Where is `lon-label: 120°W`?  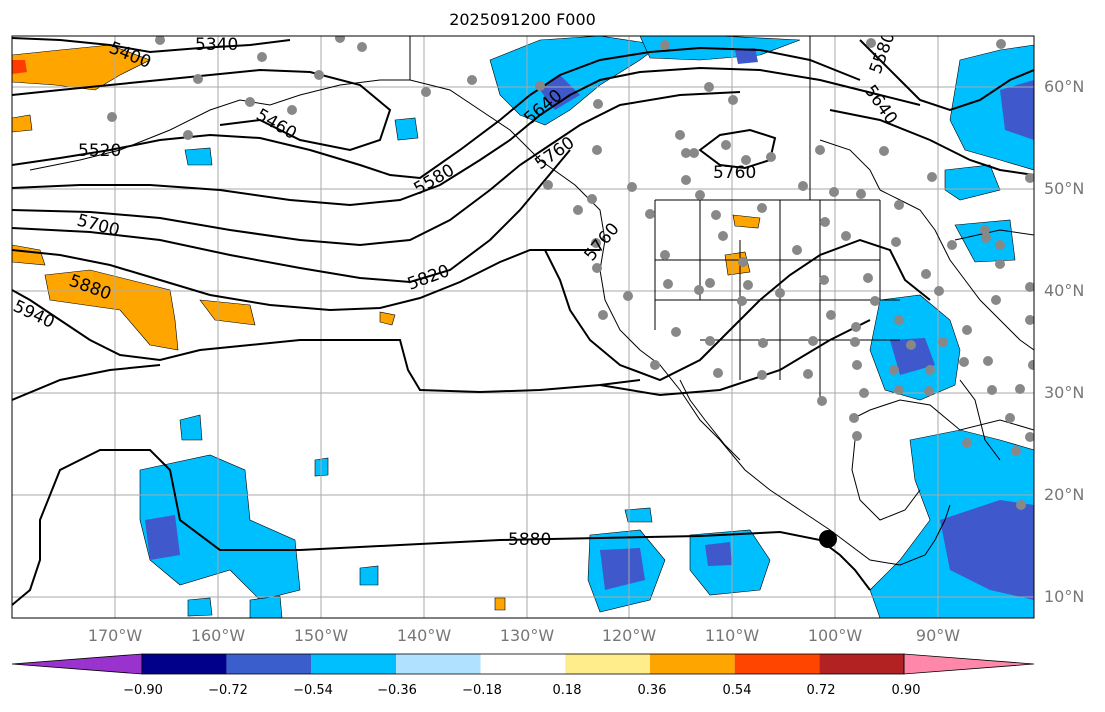 lon-label: 120°W is located at coordinates (629, 635).